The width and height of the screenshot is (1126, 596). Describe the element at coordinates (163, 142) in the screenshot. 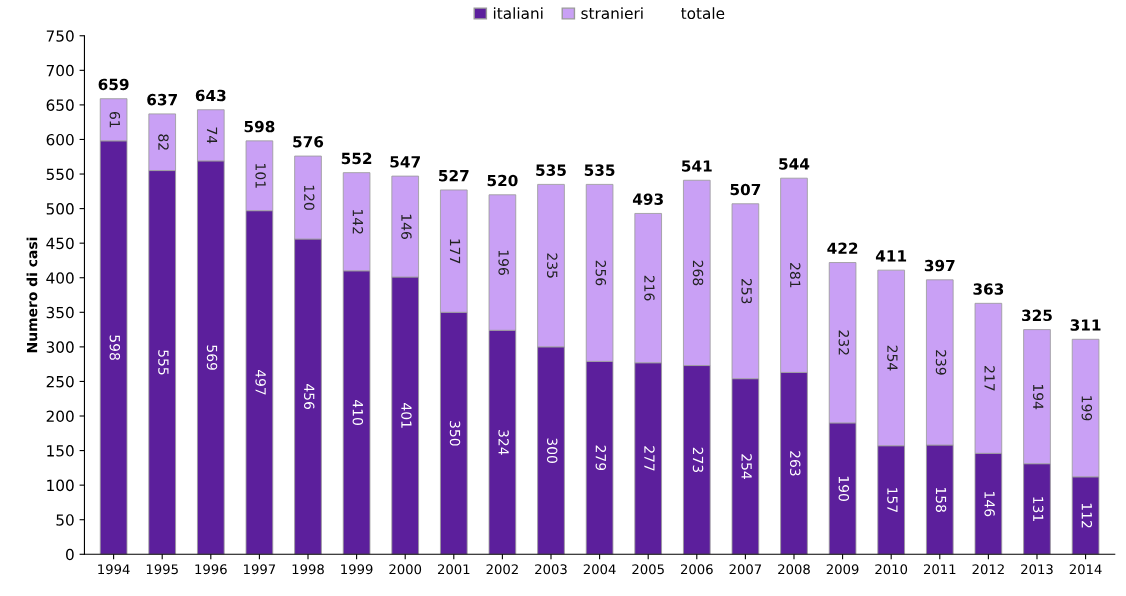

I see `data-label: 82` at that location.